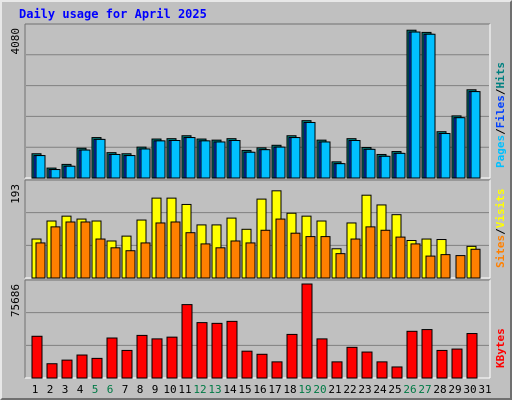  What do you see at coordinates (113, 14) in the screenshot?
I see `chart-title: Daily usage for April 2025` at bounding box center [113, 14].